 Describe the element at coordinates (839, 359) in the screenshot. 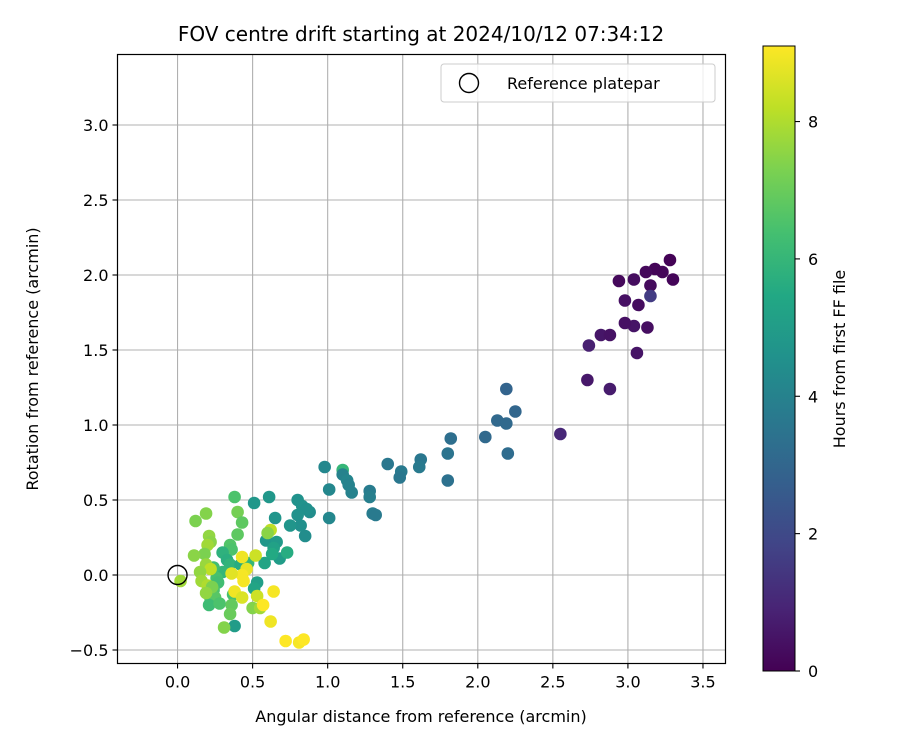

I see `colorbar-label: Hours from first FF file` at that location.